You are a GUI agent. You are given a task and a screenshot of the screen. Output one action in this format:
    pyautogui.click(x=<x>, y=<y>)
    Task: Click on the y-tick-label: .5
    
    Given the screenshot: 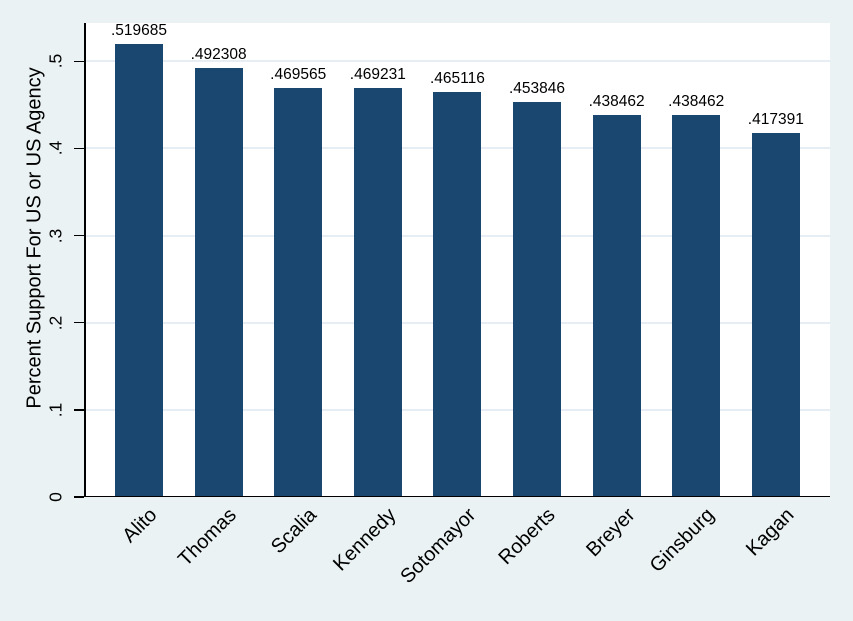 What is the action you would take?
    pyautogui.click(x=55, y=61)
    